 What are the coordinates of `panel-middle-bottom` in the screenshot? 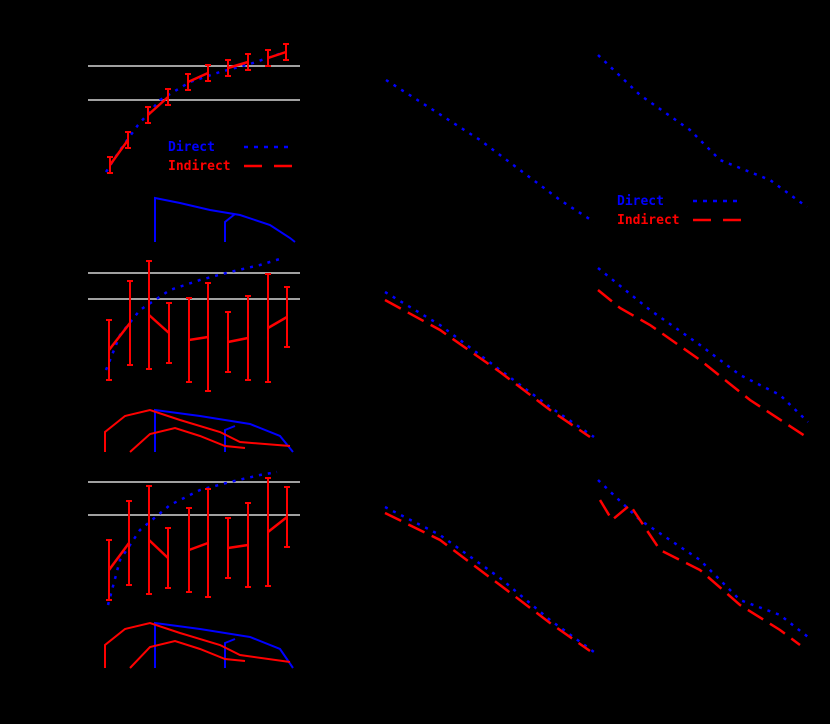 It's located at (489, 579).